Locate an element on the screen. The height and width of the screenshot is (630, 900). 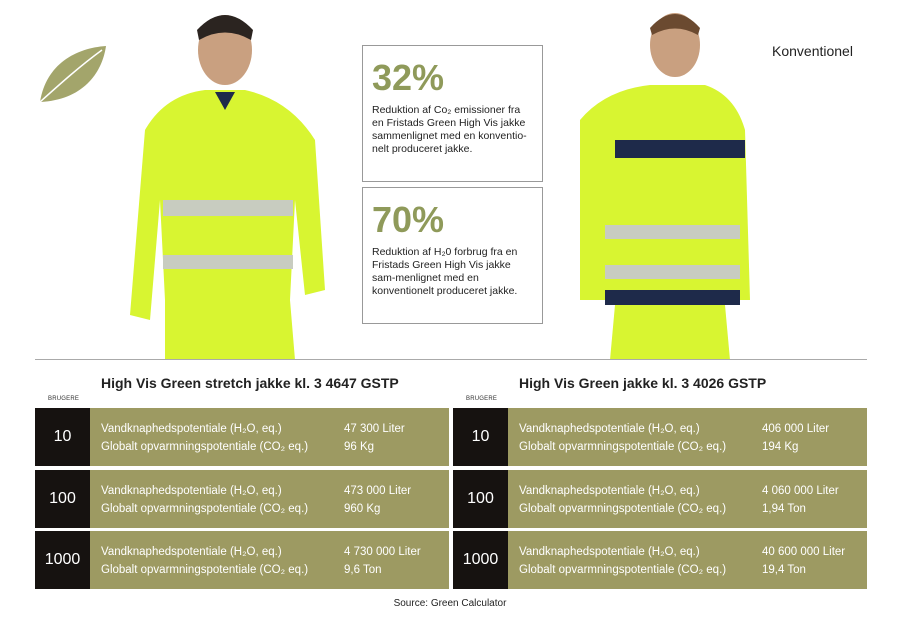
water-value: 473 000 Liter is located at coordinates (378, 490).